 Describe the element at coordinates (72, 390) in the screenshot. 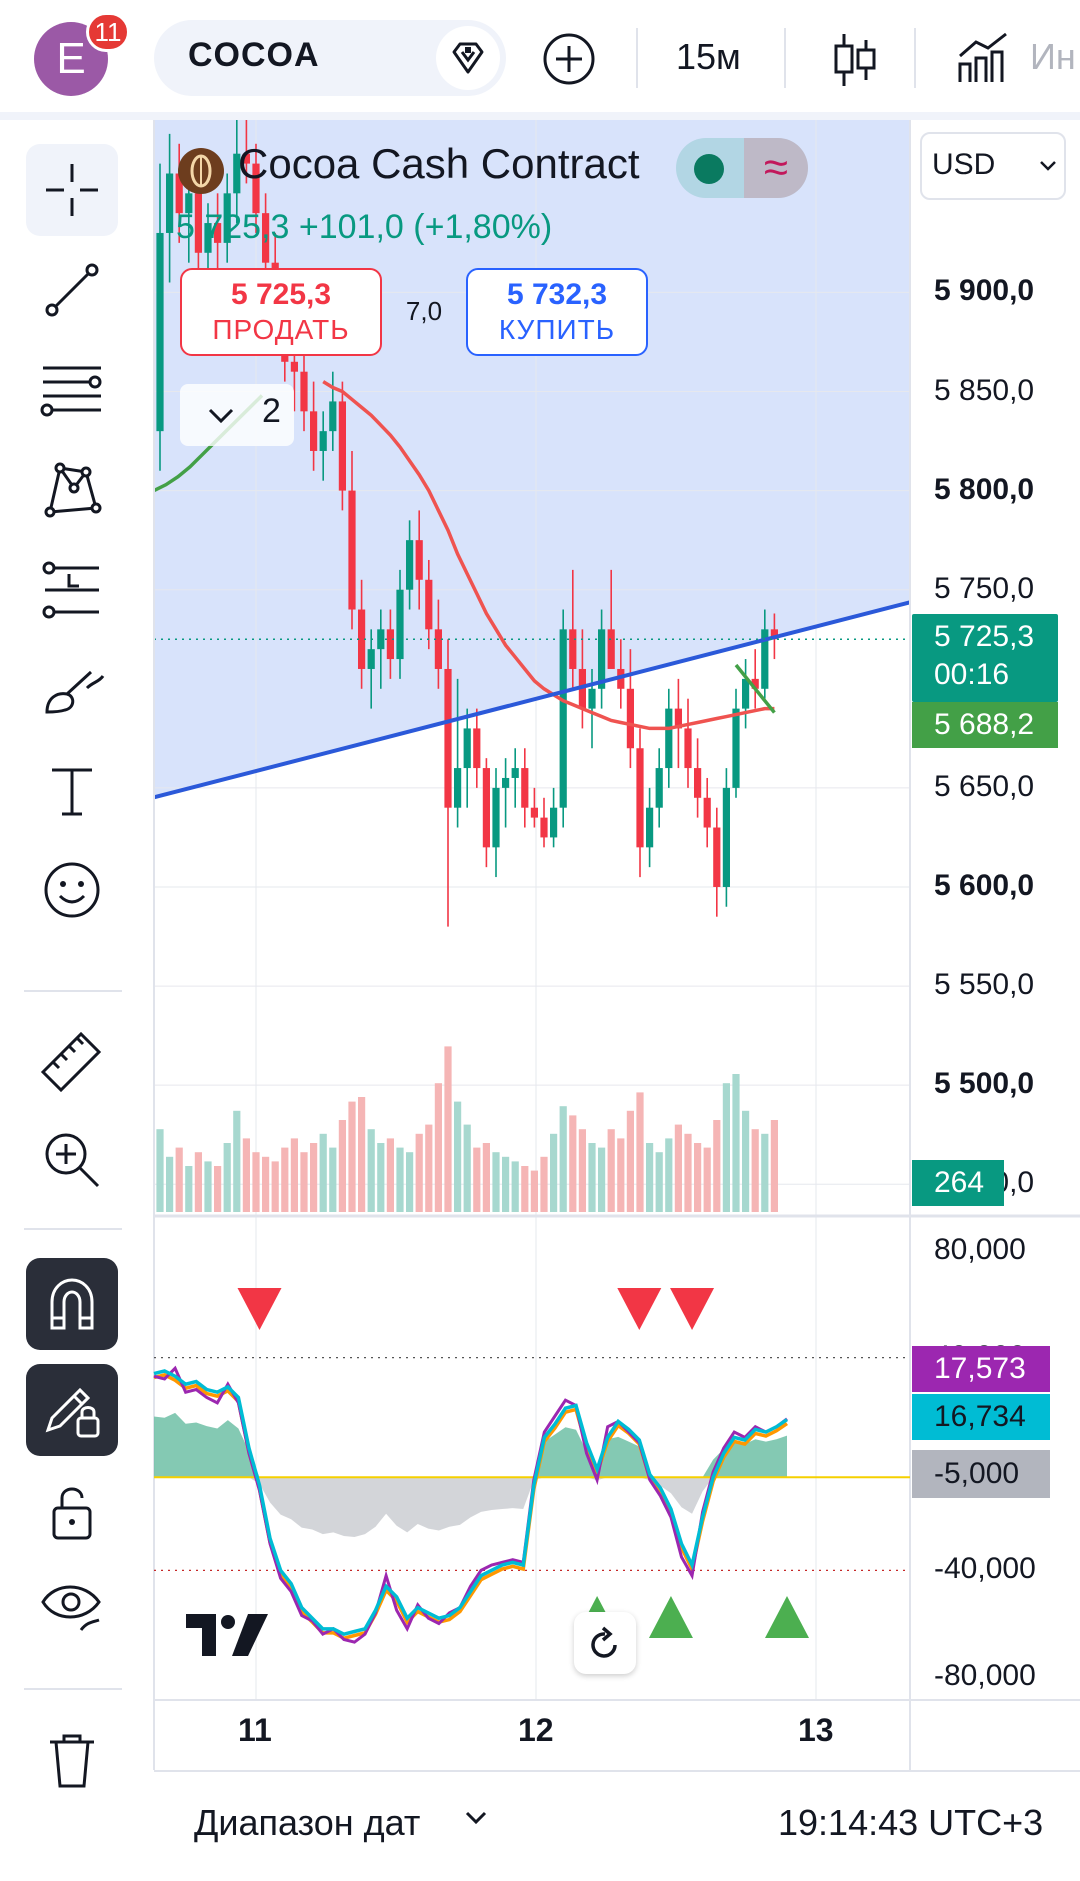

I see `fib-retracement-icon` at that location.